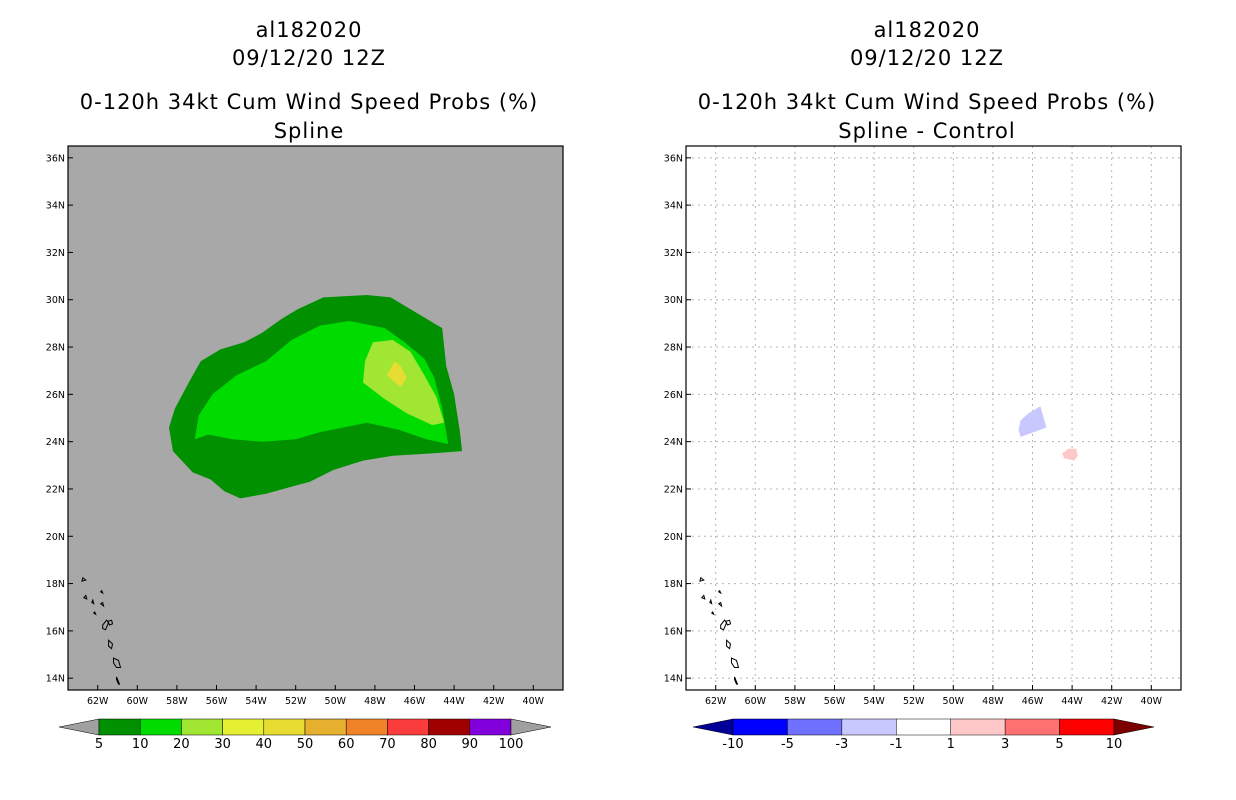  What do you see at coordinates (1114, 744) in the screenshot?
I see `colorbar-label: 10` at bounding box center [1114, 744].